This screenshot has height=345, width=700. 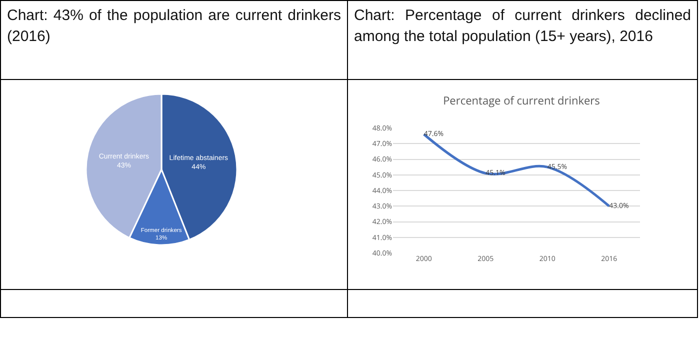 What do you see at coordinates (174, 40) in the screenshot?
I see `chart-title: Chart: 43% of the population are current drinkers (2016)` at bounding box center [174, 40].